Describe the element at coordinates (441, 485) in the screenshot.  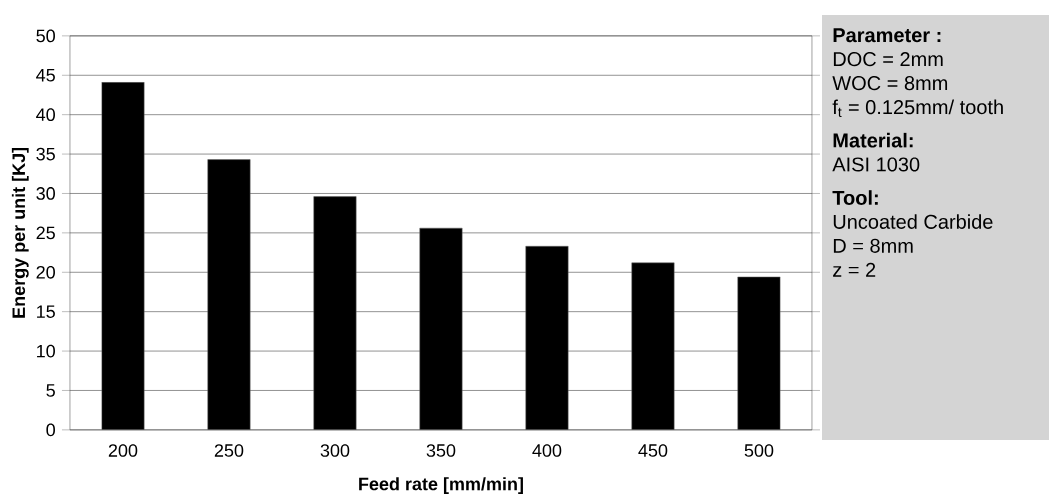
I see `x-axis-title: Feed rate [mm/min]` at that location.